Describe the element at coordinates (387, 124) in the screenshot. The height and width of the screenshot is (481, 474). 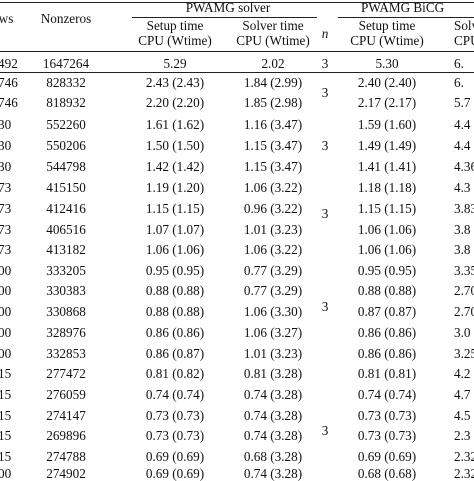
I see `cell-setup2: 1.59 (1.60)` at that location.